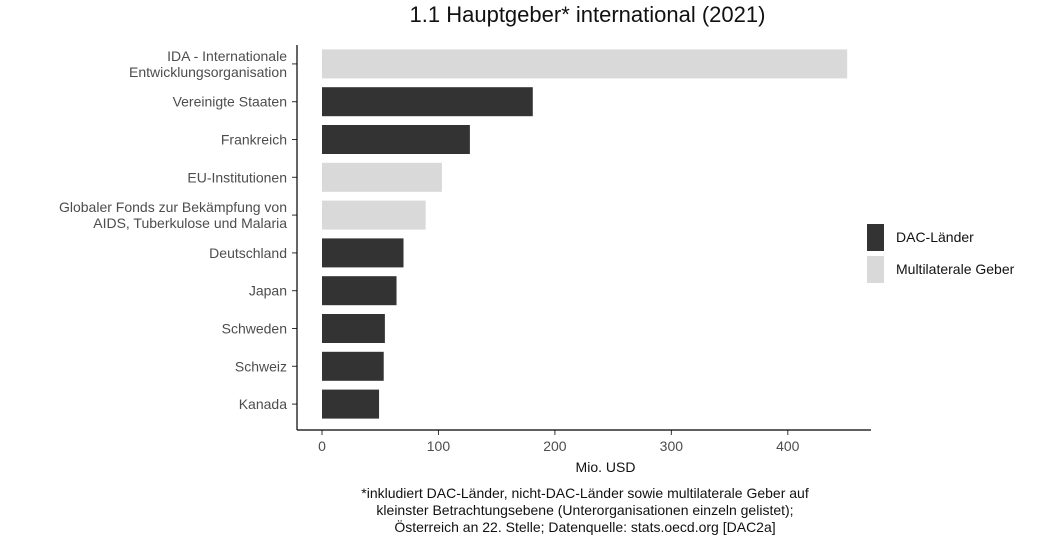 The height and width of the screenshot is (543, 1043). I want to click on x-axis-ticks: 0 100 200 300 400, so click(559, 442).